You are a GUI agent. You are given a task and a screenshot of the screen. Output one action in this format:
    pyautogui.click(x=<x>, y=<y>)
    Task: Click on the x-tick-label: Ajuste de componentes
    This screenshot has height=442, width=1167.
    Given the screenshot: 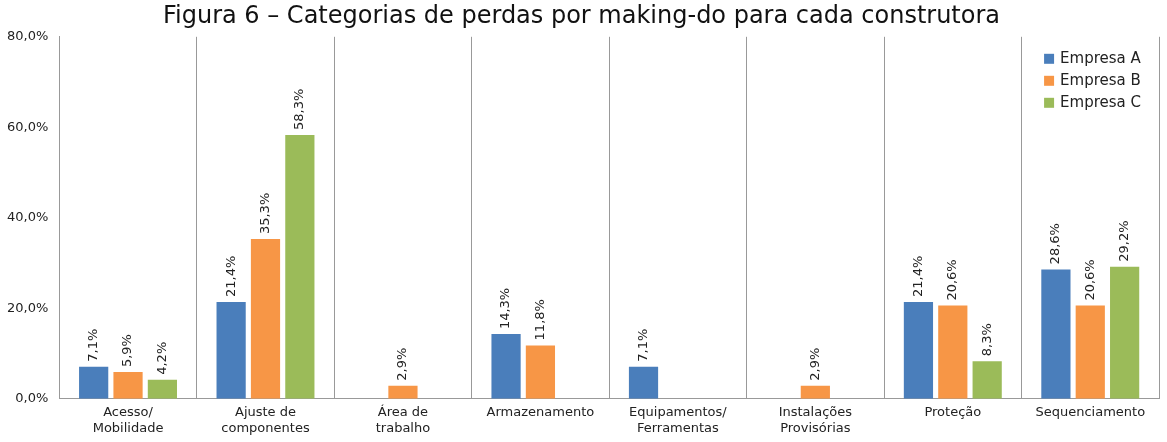 What is the action you would take?
    pyautogui.click(x=265, y=419)
    